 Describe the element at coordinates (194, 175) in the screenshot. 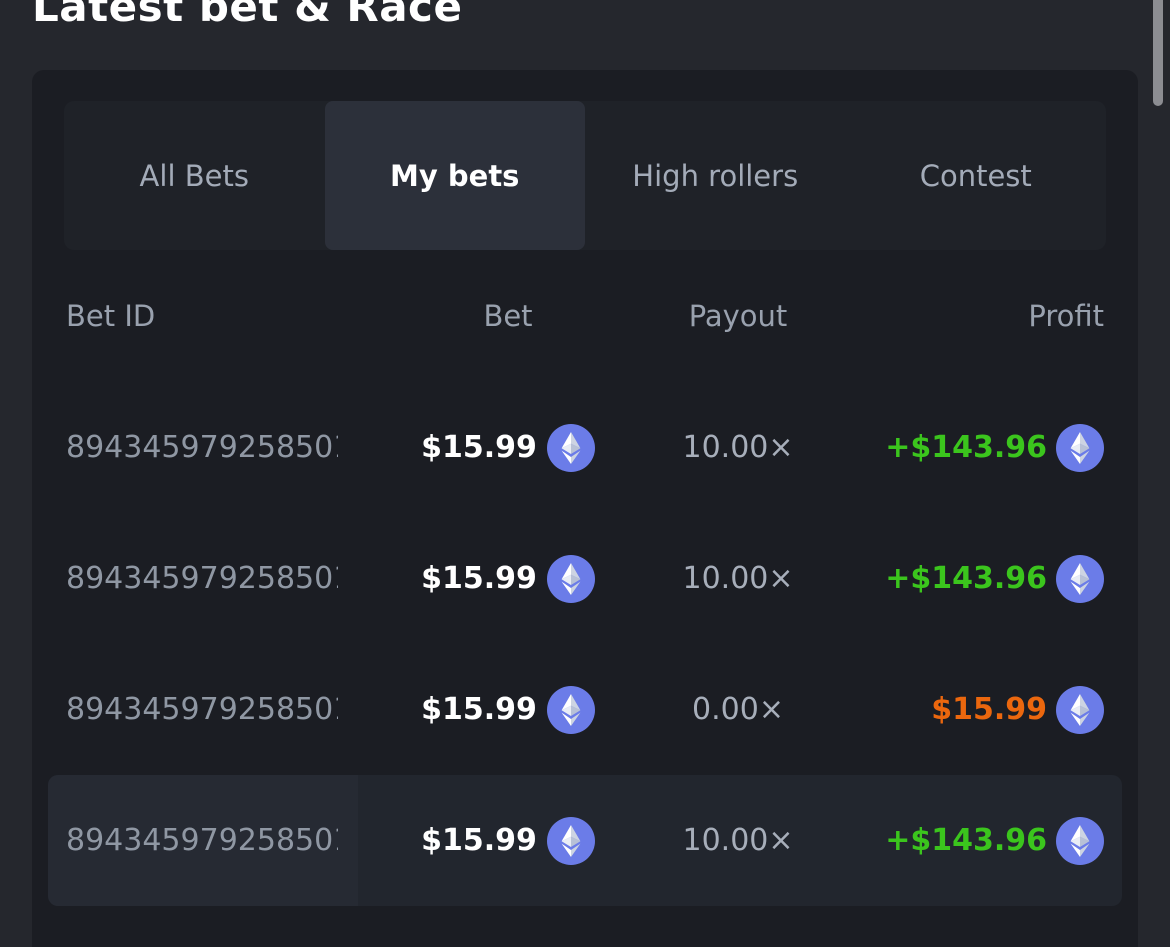

I see `tab-all-bets: All Bets` at that location.